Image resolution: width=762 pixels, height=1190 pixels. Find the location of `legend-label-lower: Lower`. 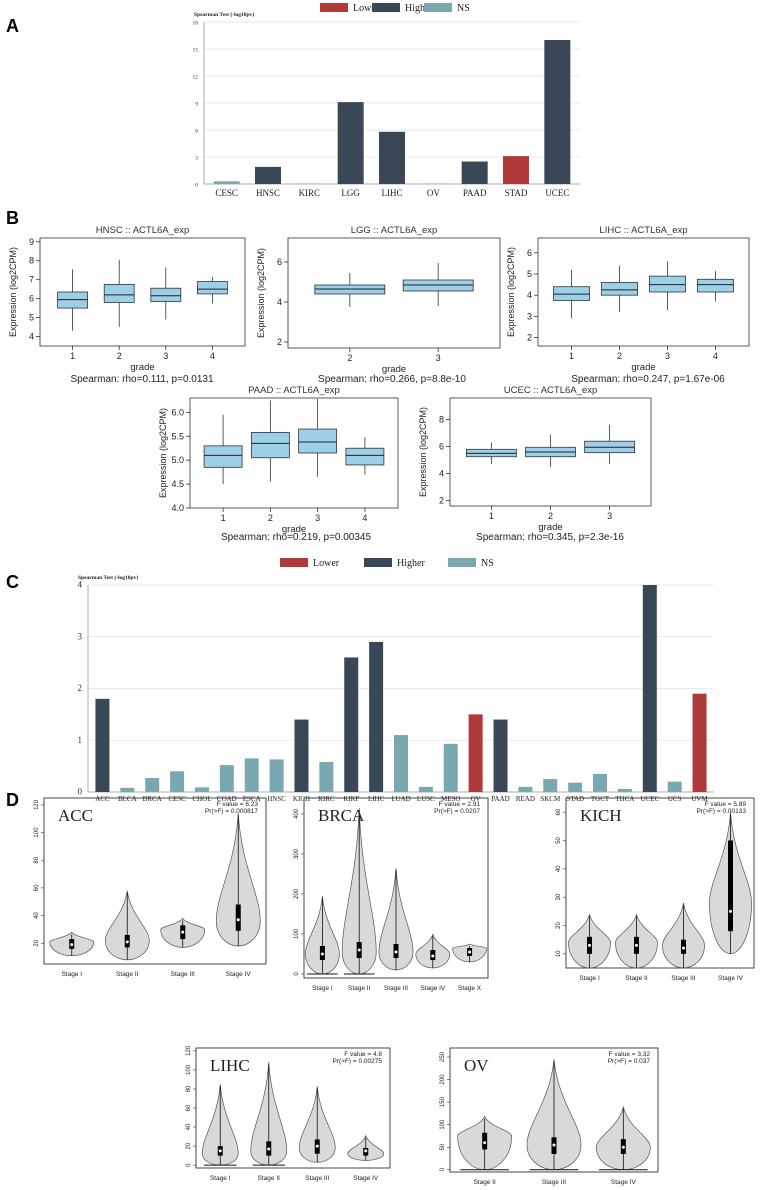

legend-label-lower: Lower is located at coordinates (366, 8).